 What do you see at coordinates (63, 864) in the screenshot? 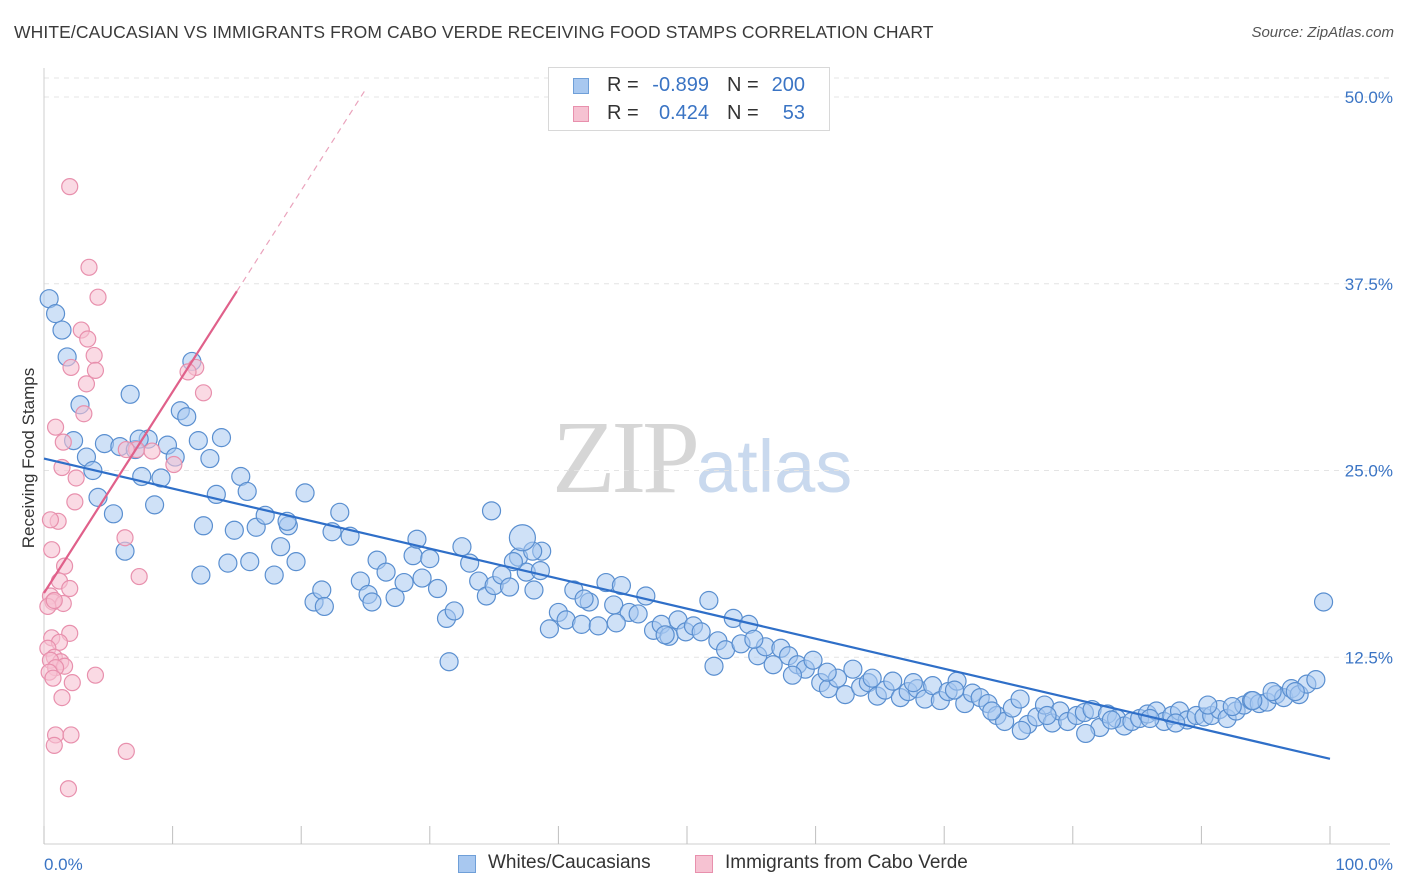
I see `x-tick-label: 0.0%` at bounding box center [63, 864].